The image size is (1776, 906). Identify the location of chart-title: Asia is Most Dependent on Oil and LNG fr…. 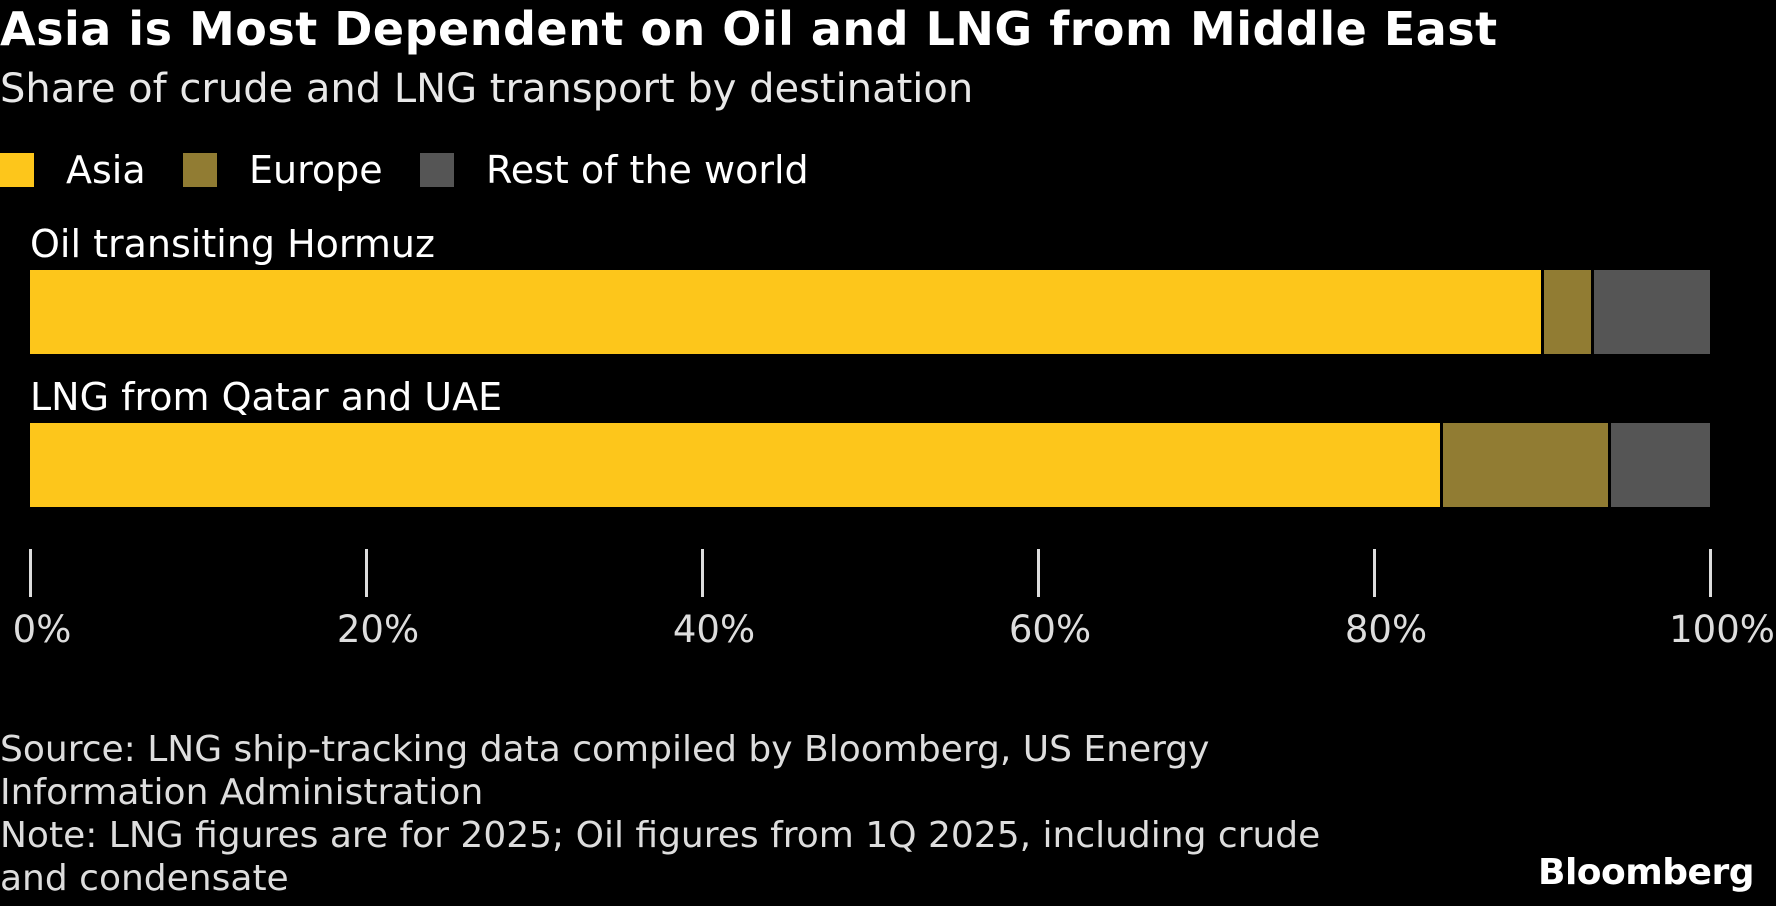
(749, 29).